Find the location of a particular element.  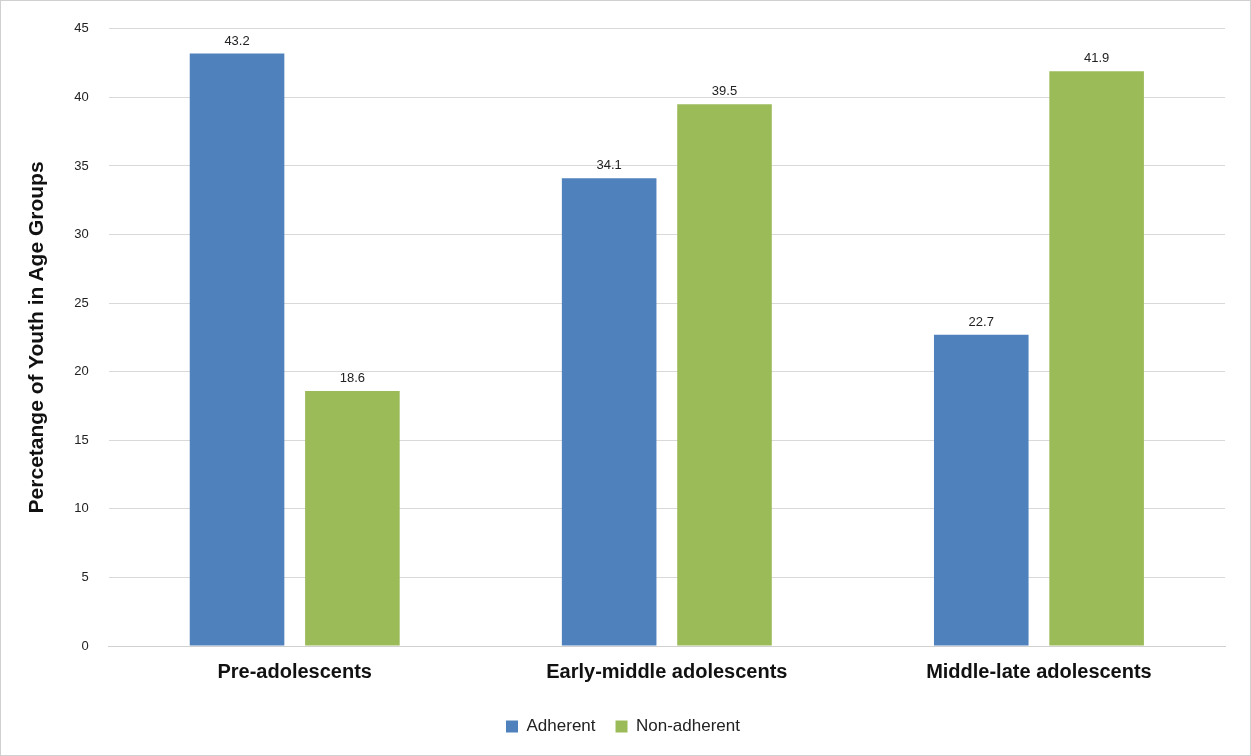

data-label: 41.9 is located at coordinates (1096, 58).